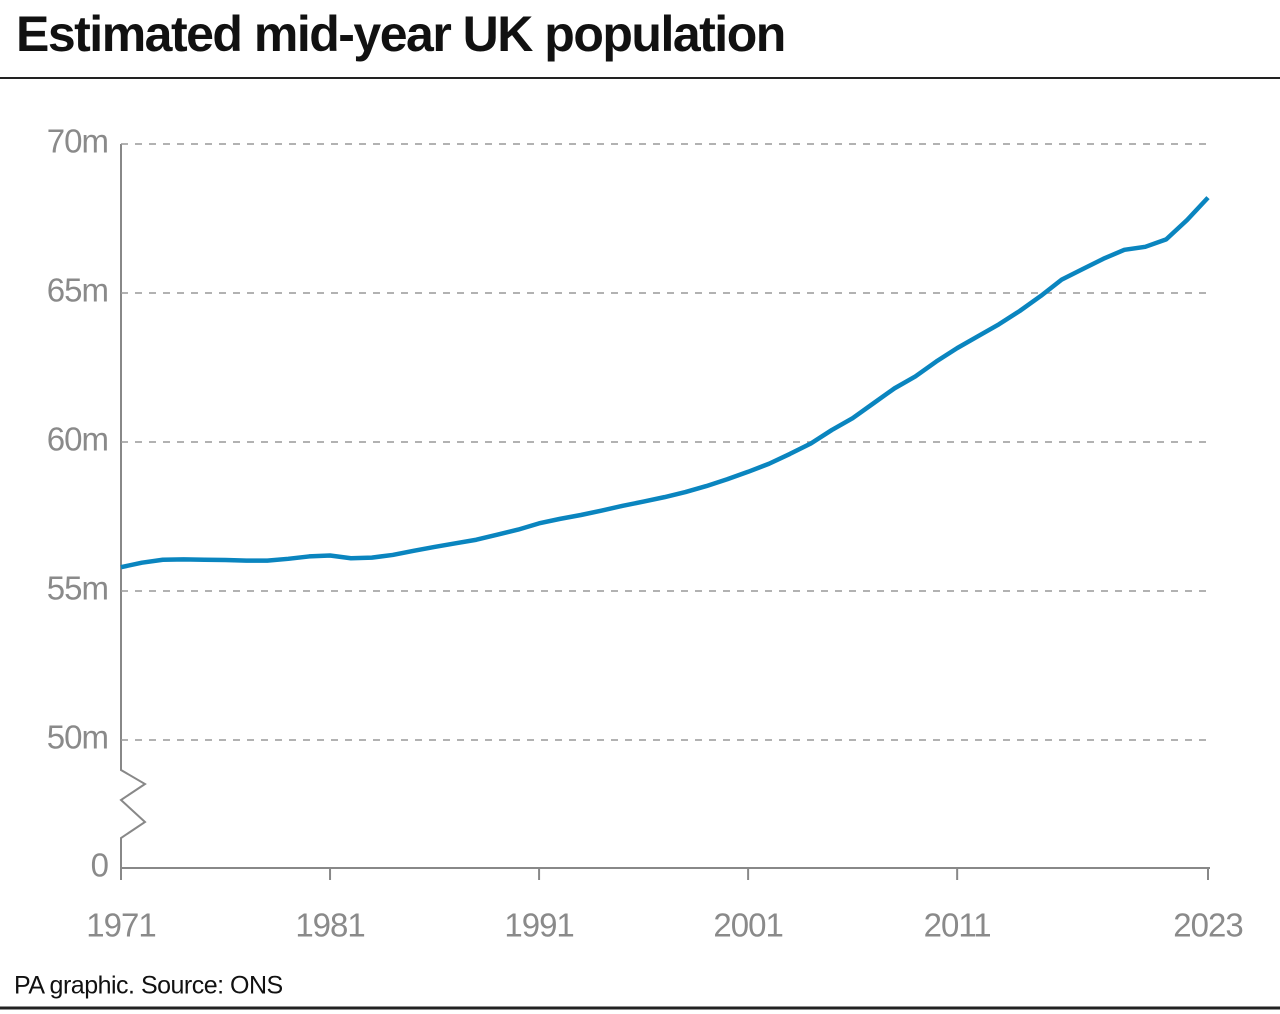  I want to click on x-tick-label: 1981, so click(329, 925).